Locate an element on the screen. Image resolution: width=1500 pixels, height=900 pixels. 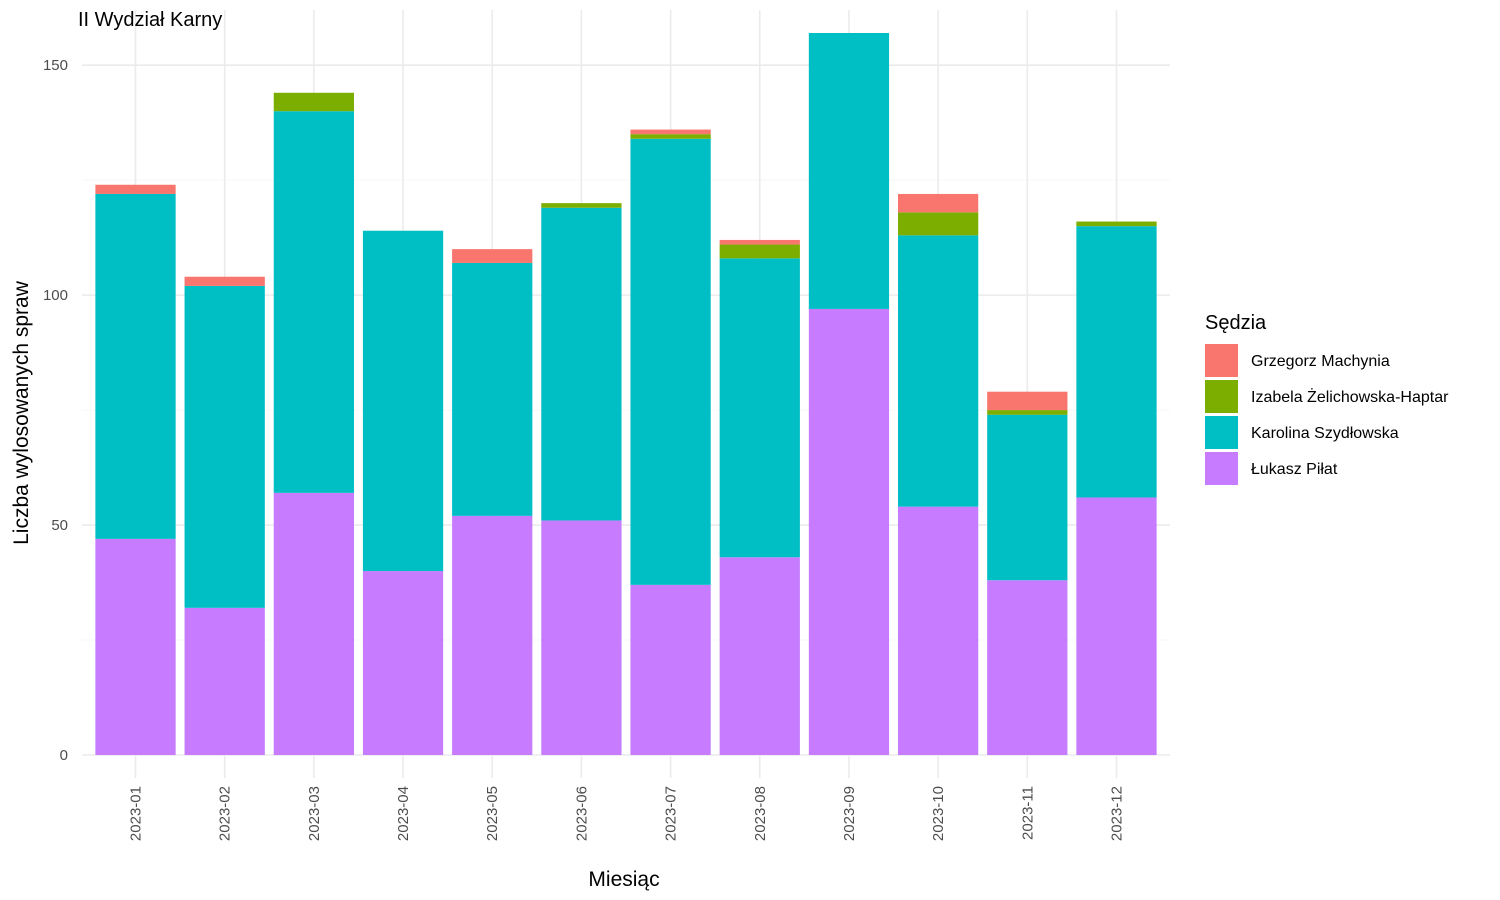
x-axis-title: Miesiąc is located at coordinates (623, 879).